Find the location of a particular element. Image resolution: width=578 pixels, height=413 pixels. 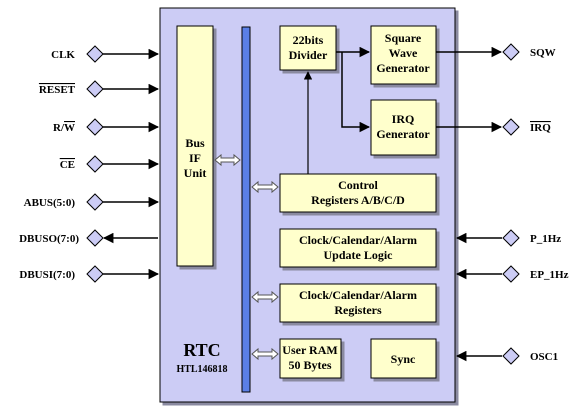

irq-generator-block: IRQ Generator is located at coordinates (403, 127).